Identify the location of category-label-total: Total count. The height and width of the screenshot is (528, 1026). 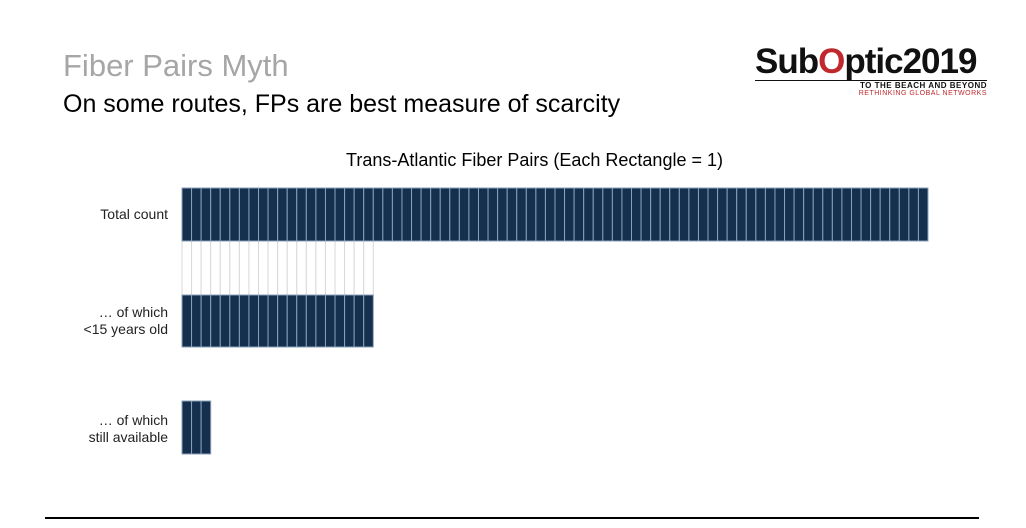
(134, 214).